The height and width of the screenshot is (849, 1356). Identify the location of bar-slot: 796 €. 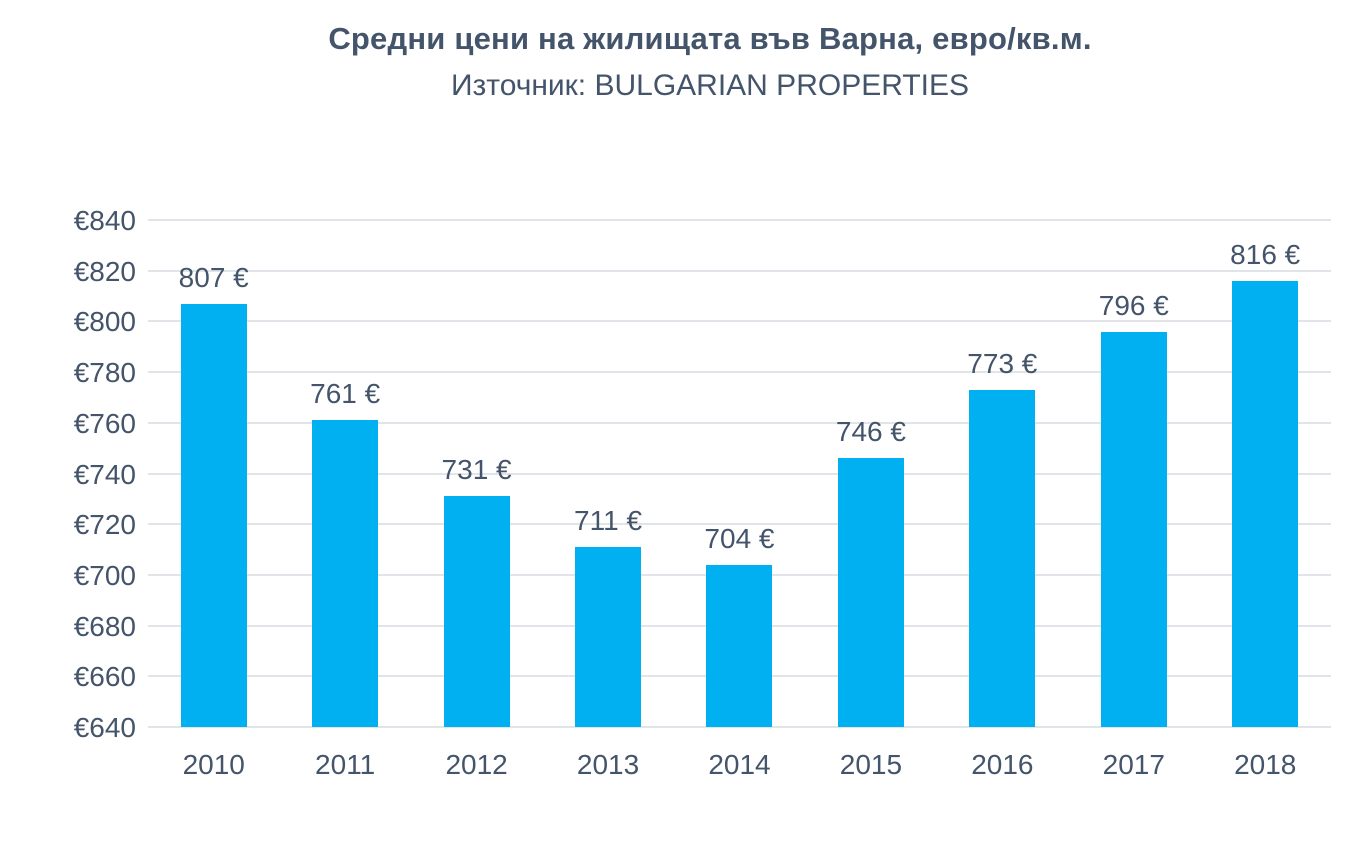
(1133, 473).